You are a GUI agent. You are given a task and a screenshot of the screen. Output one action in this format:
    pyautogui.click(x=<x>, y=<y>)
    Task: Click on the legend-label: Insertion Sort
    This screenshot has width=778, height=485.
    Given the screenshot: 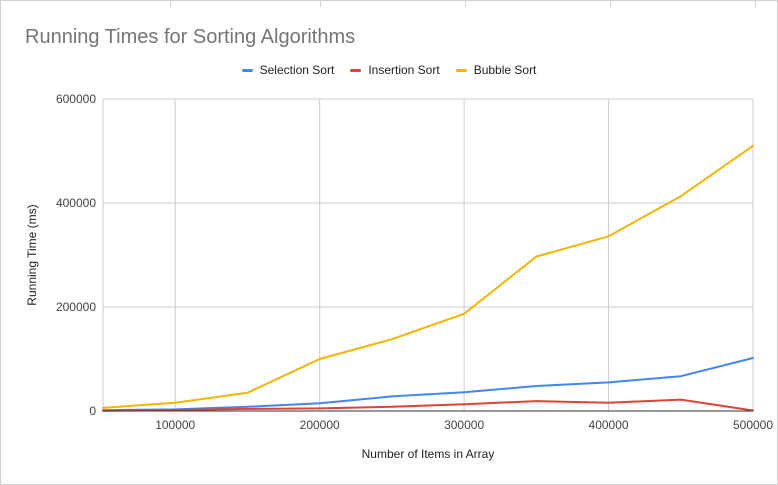 What is the action you would take?
    pyautogui.click(x=404, y=70)
    